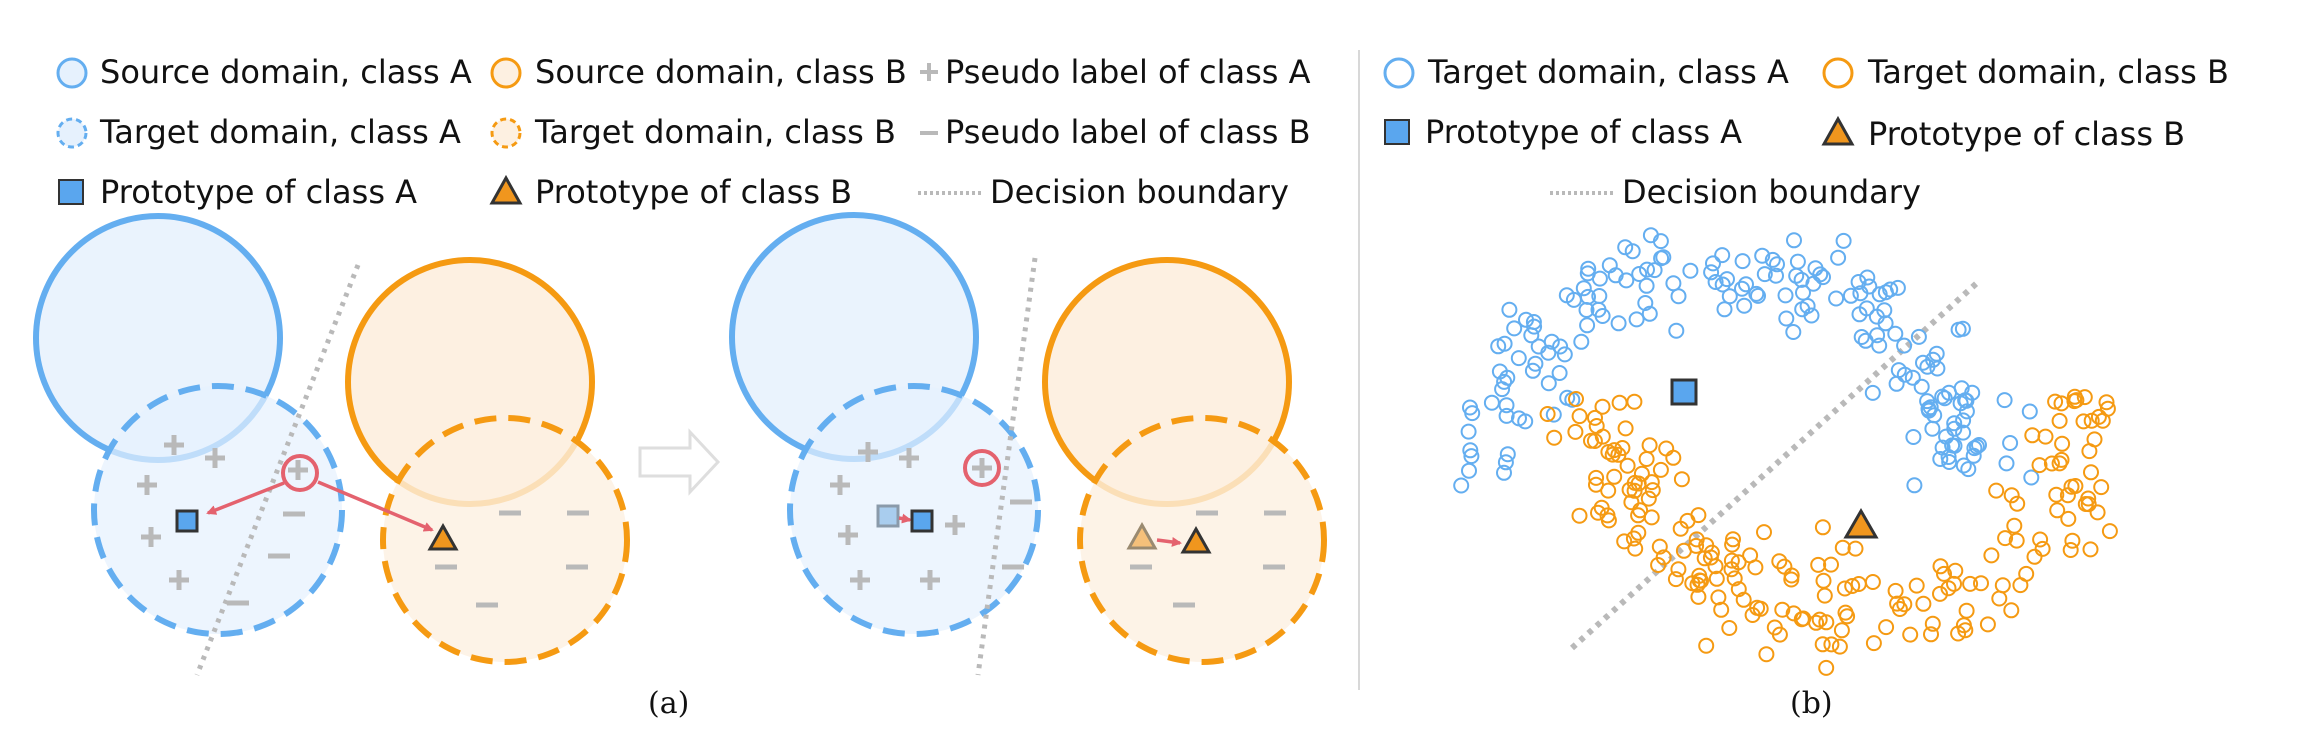 The image size is (2300, 730). Describe the element at coordinates (1828, 532) in the screenshot. I see `target-class-b-points` at that location.